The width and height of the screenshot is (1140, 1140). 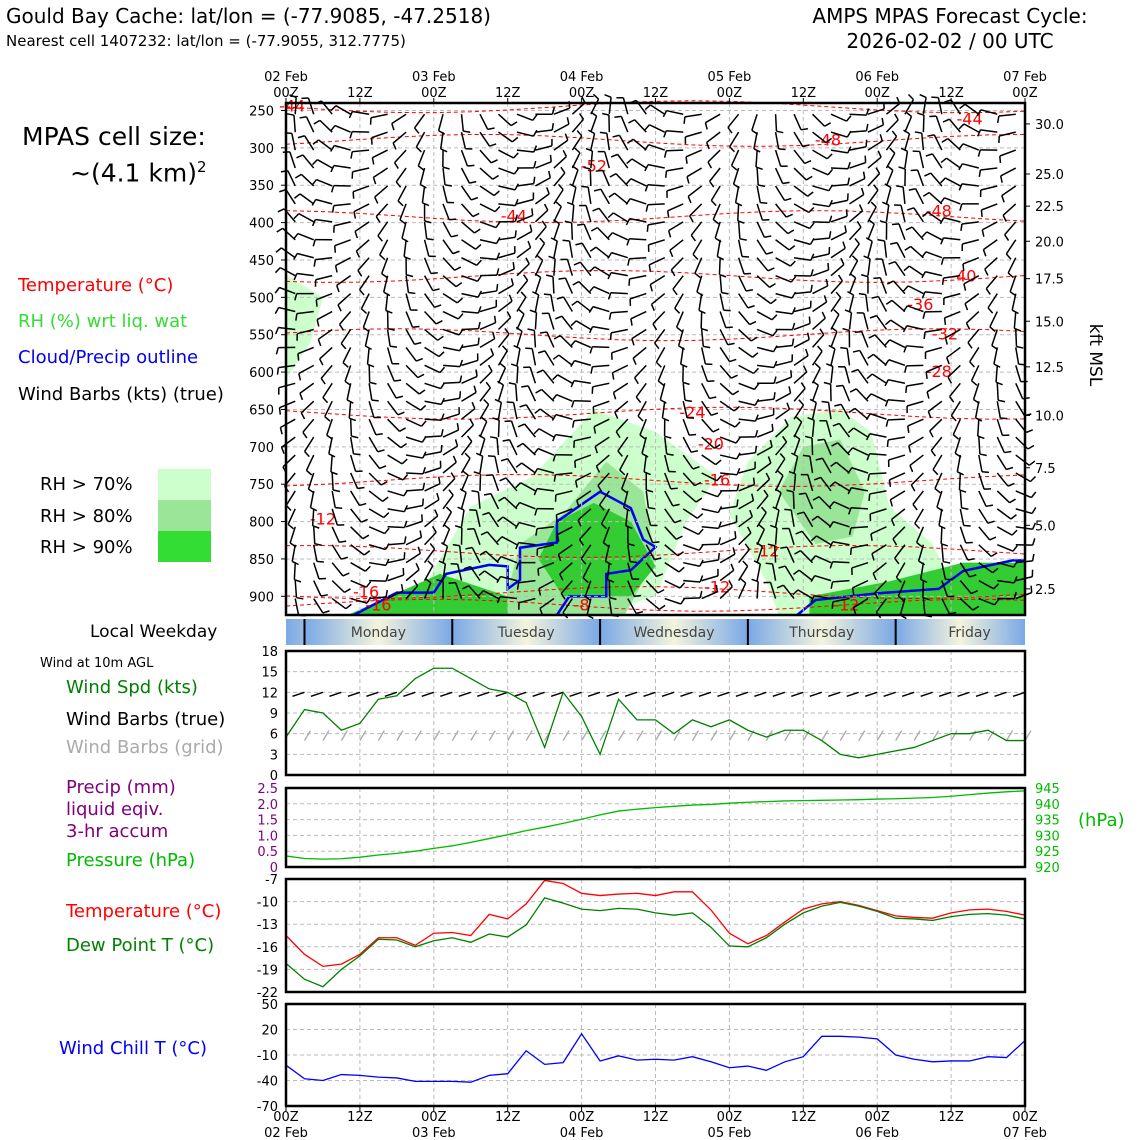 I want to click on ytick-label: 20, so click(x=269, y=1031).